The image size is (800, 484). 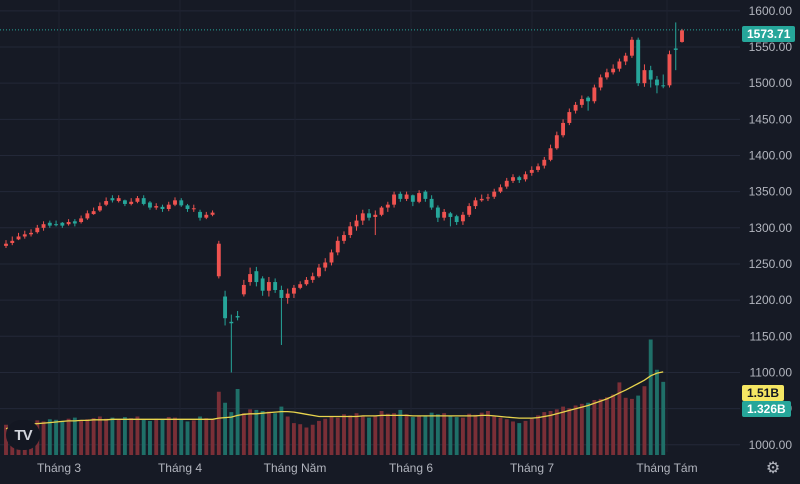 What do you see at coordinates (763, 393) in the screenshot?
I see `volume-ma-badge: 1.51B` at bounding box center [763, 393].